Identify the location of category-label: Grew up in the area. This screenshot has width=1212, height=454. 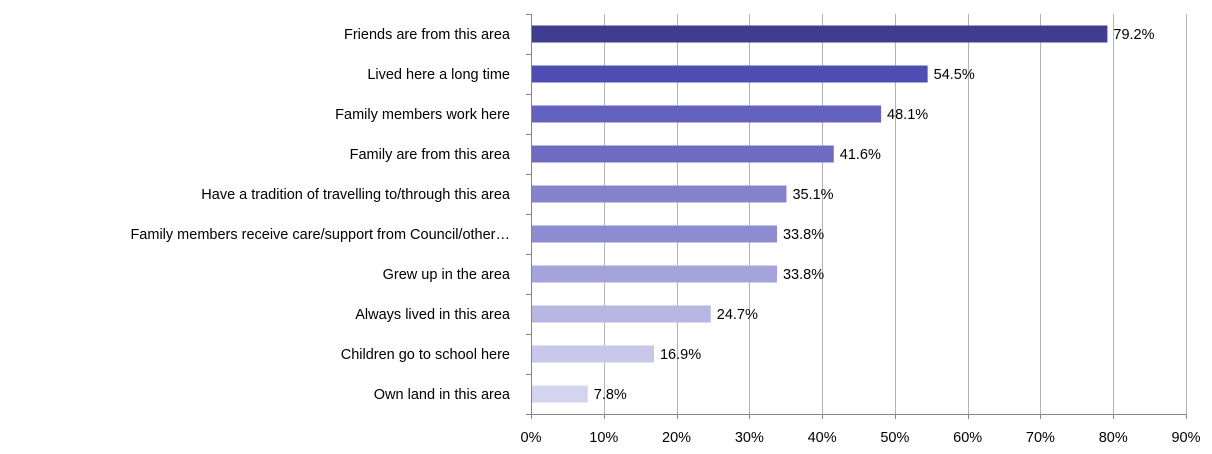
(447, 275).